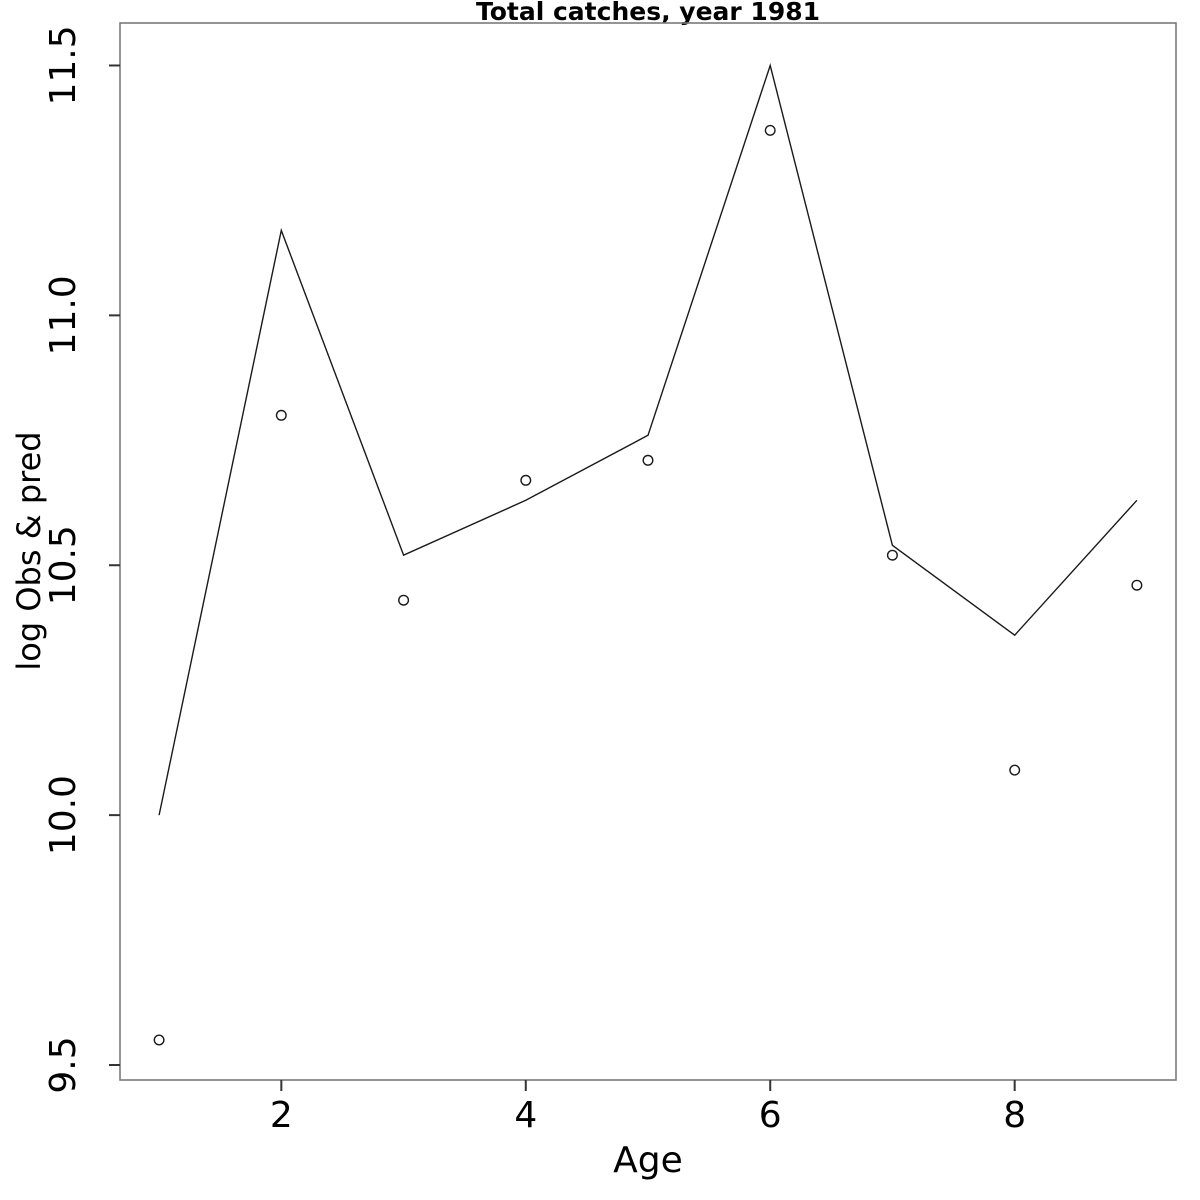 This screenshot has height=1200, width=1200. What do you see at coordinates (1014, 1115) in the screenshot?
I see `x-tick-label: 8` at bounding box center [1014, 1115].